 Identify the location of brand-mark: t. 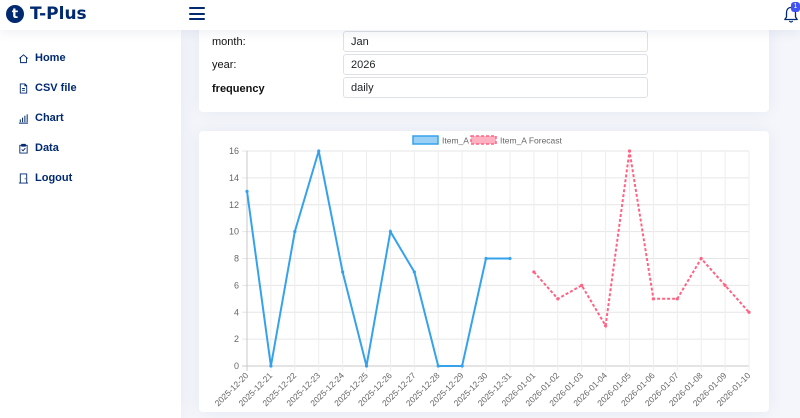
(15, 14).